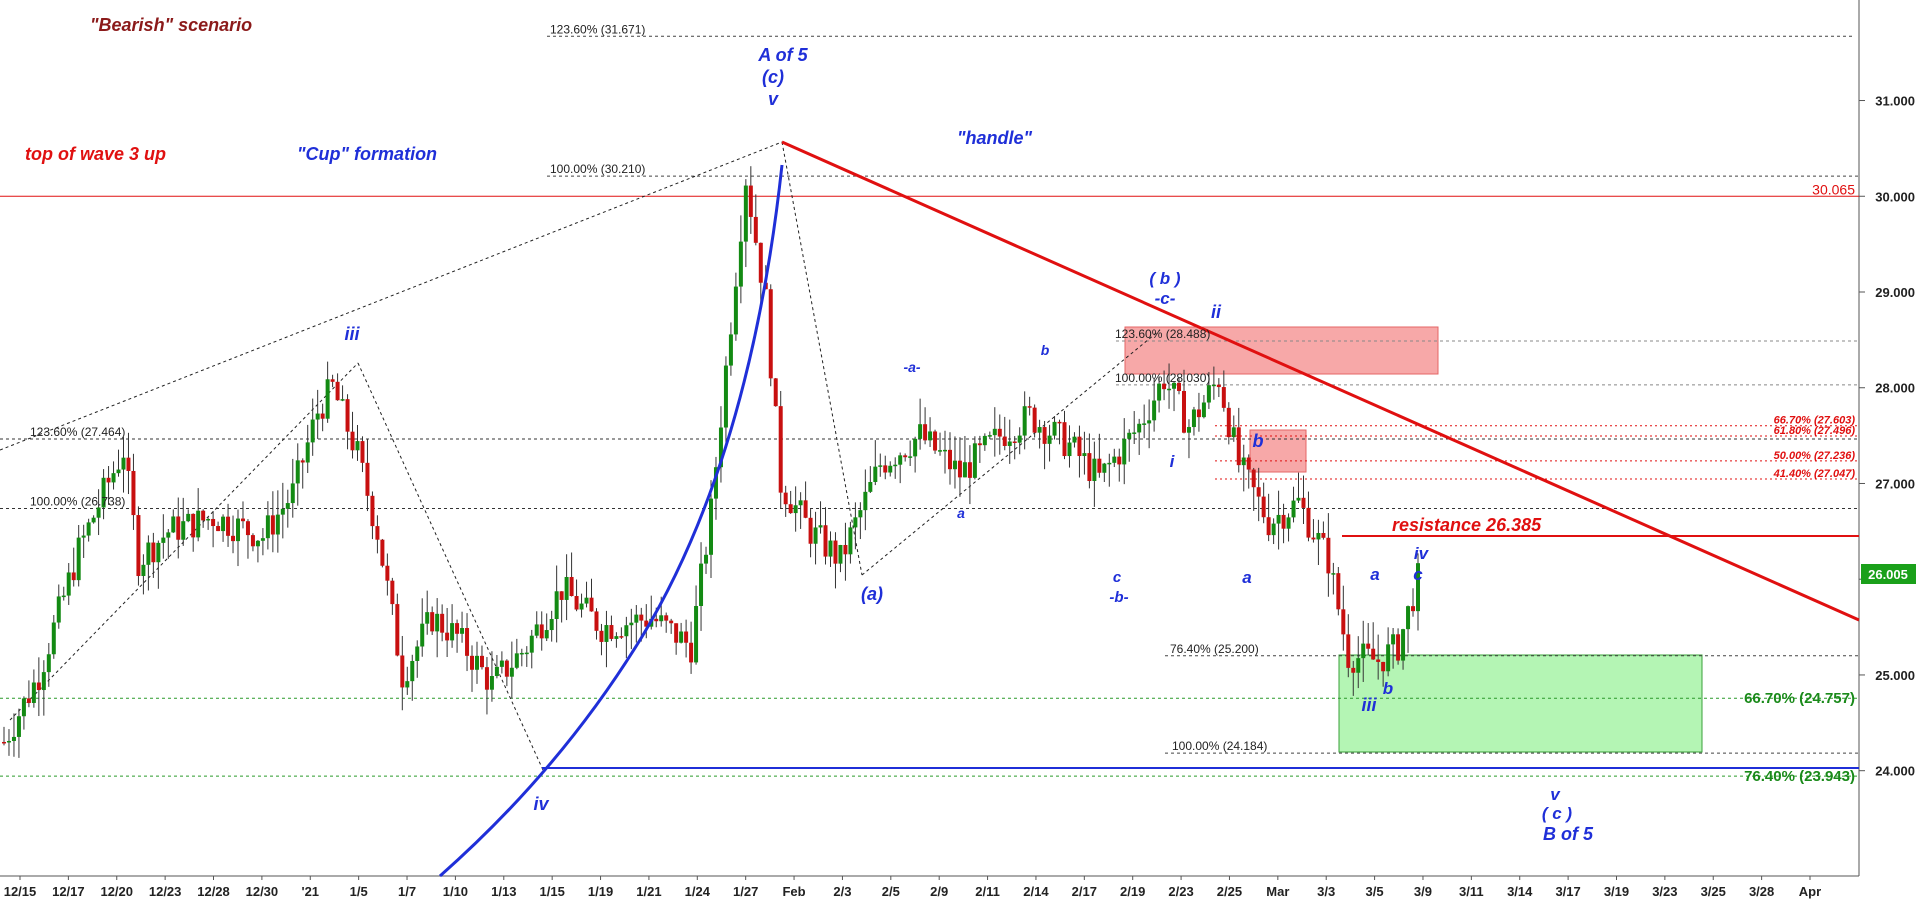 This screenshot has height=902, width=1918. What do you see at coordinates (1895, 388) in the screenshot?
I see `price-tick-label: 28.000` at bounding box center [1895, 388].